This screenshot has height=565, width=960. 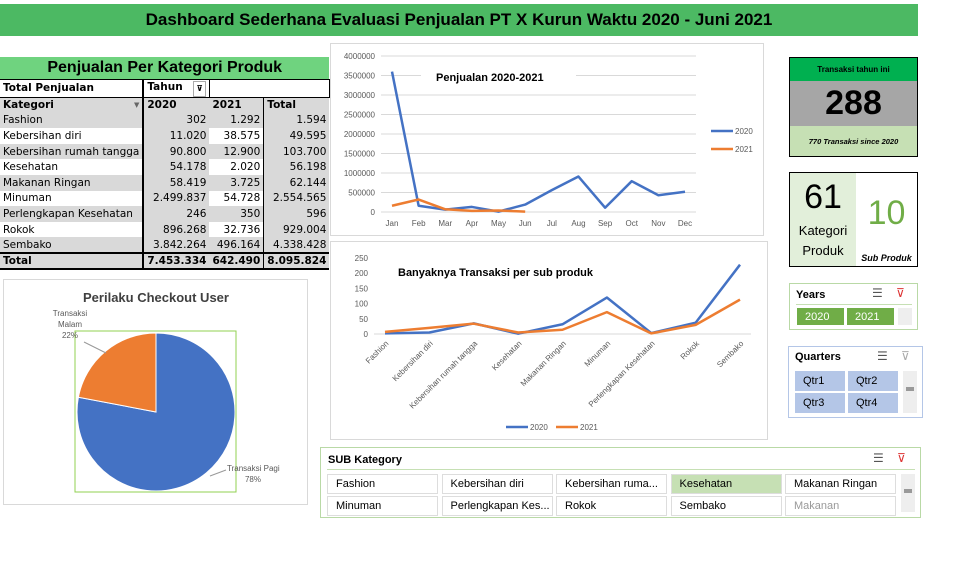 I want to click on row-field-filter: Kategori ▼, so click(x=72, y=105).